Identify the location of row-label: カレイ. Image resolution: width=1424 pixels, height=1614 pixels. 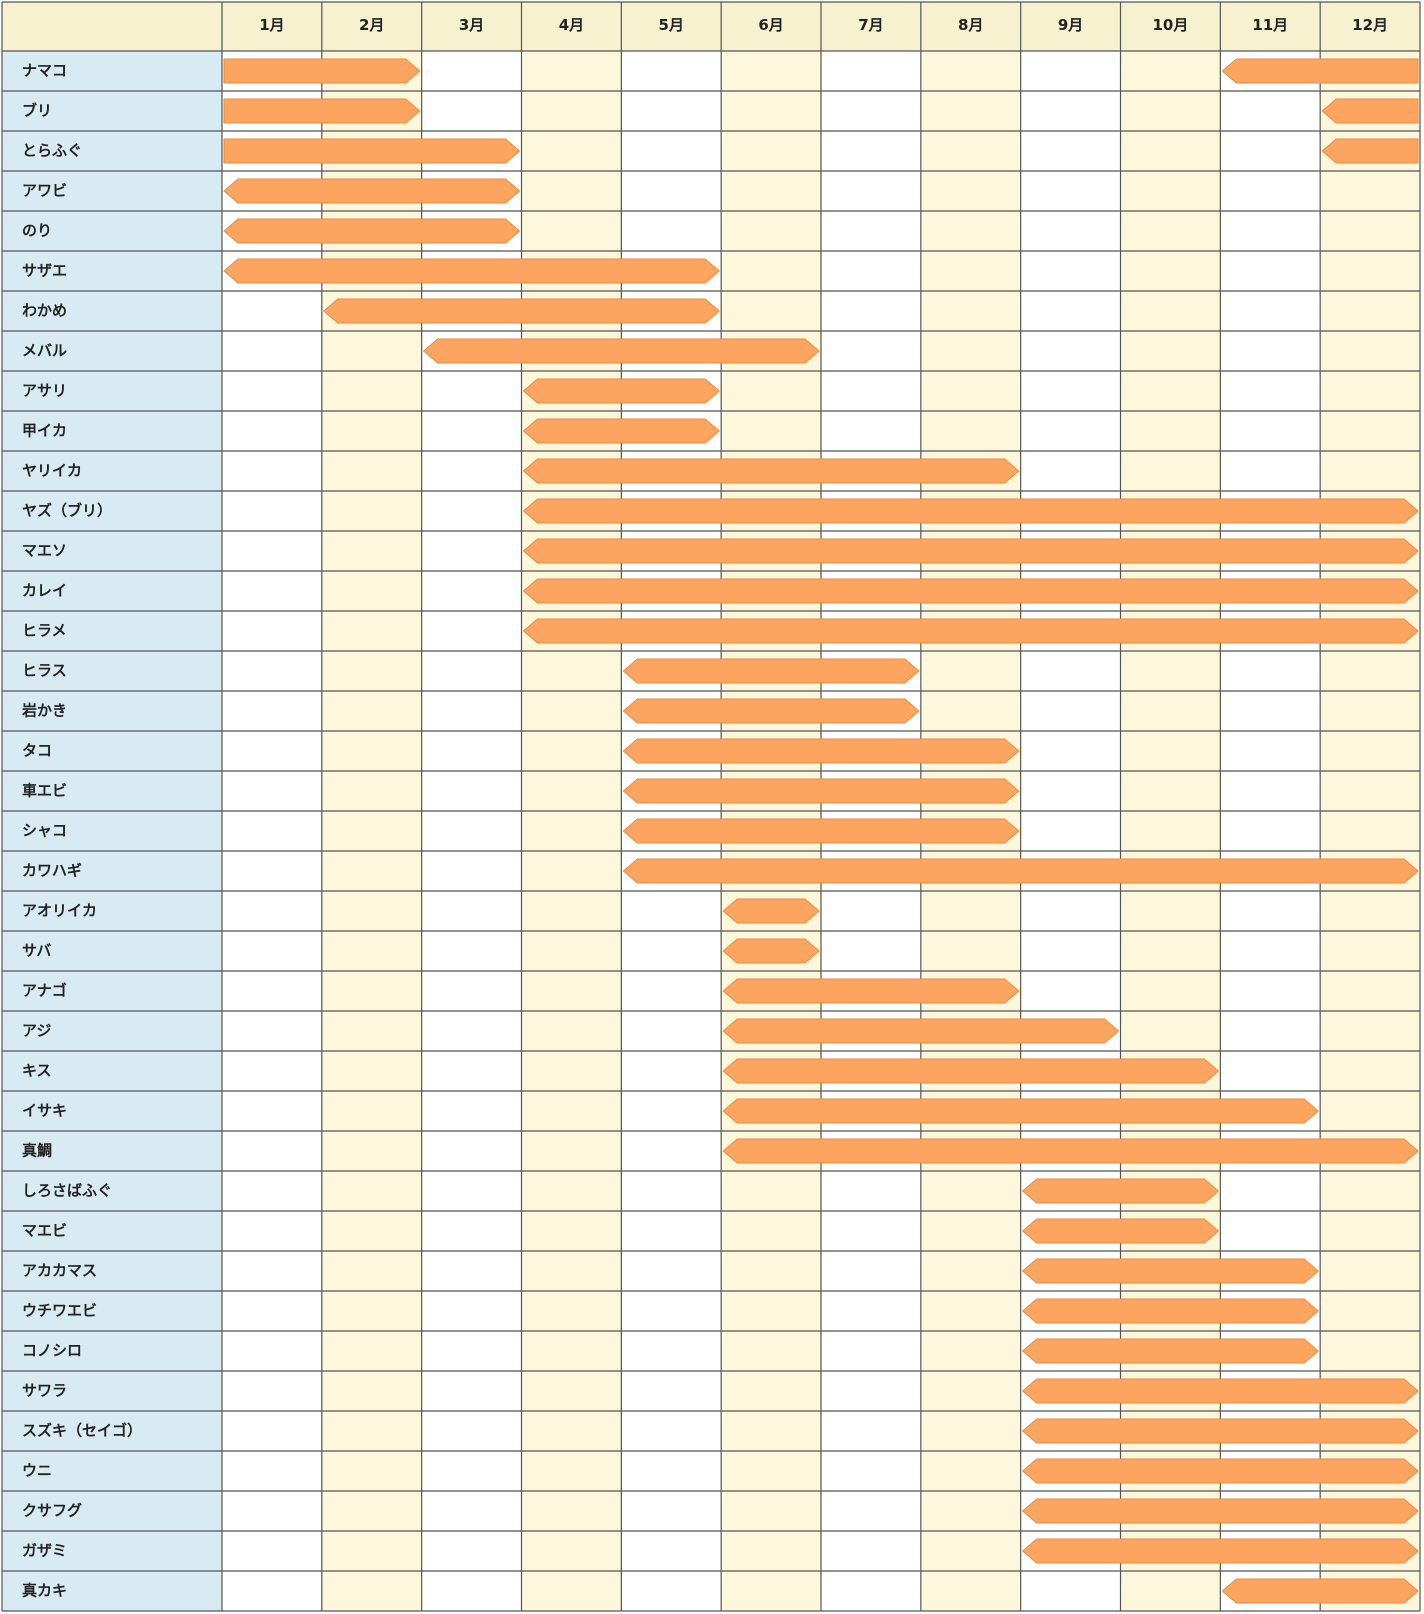
(44, 591).